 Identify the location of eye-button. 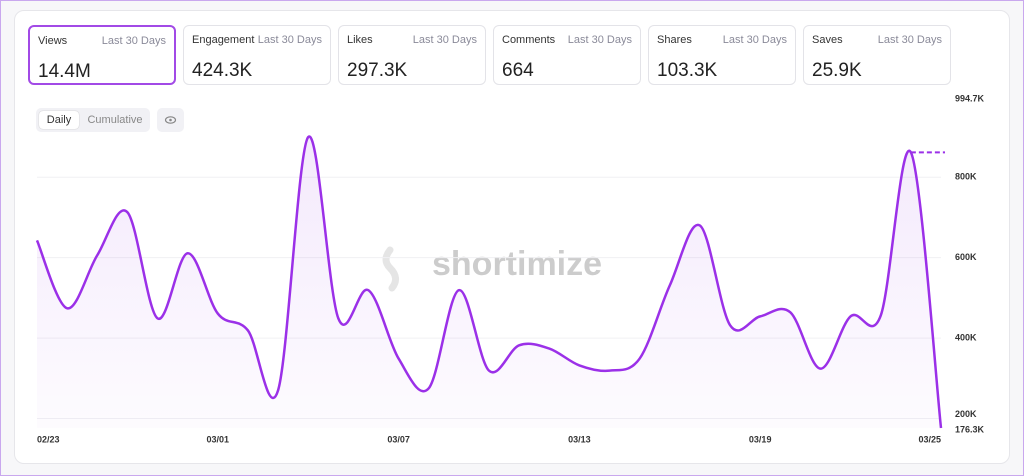
(170, 120).